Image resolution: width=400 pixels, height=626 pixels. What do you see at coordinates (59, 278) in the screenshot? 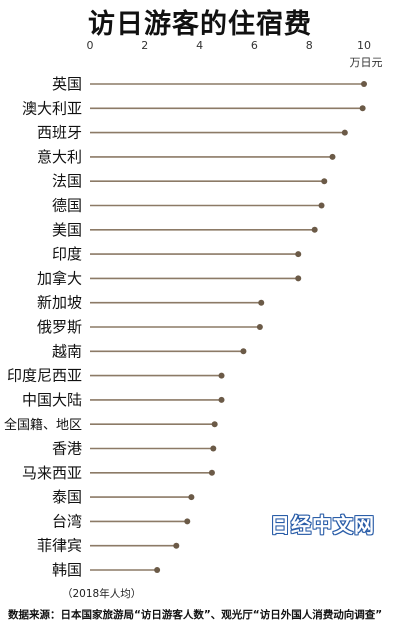
I see `category-label: 加拿大` at bounding box center [59, 278].